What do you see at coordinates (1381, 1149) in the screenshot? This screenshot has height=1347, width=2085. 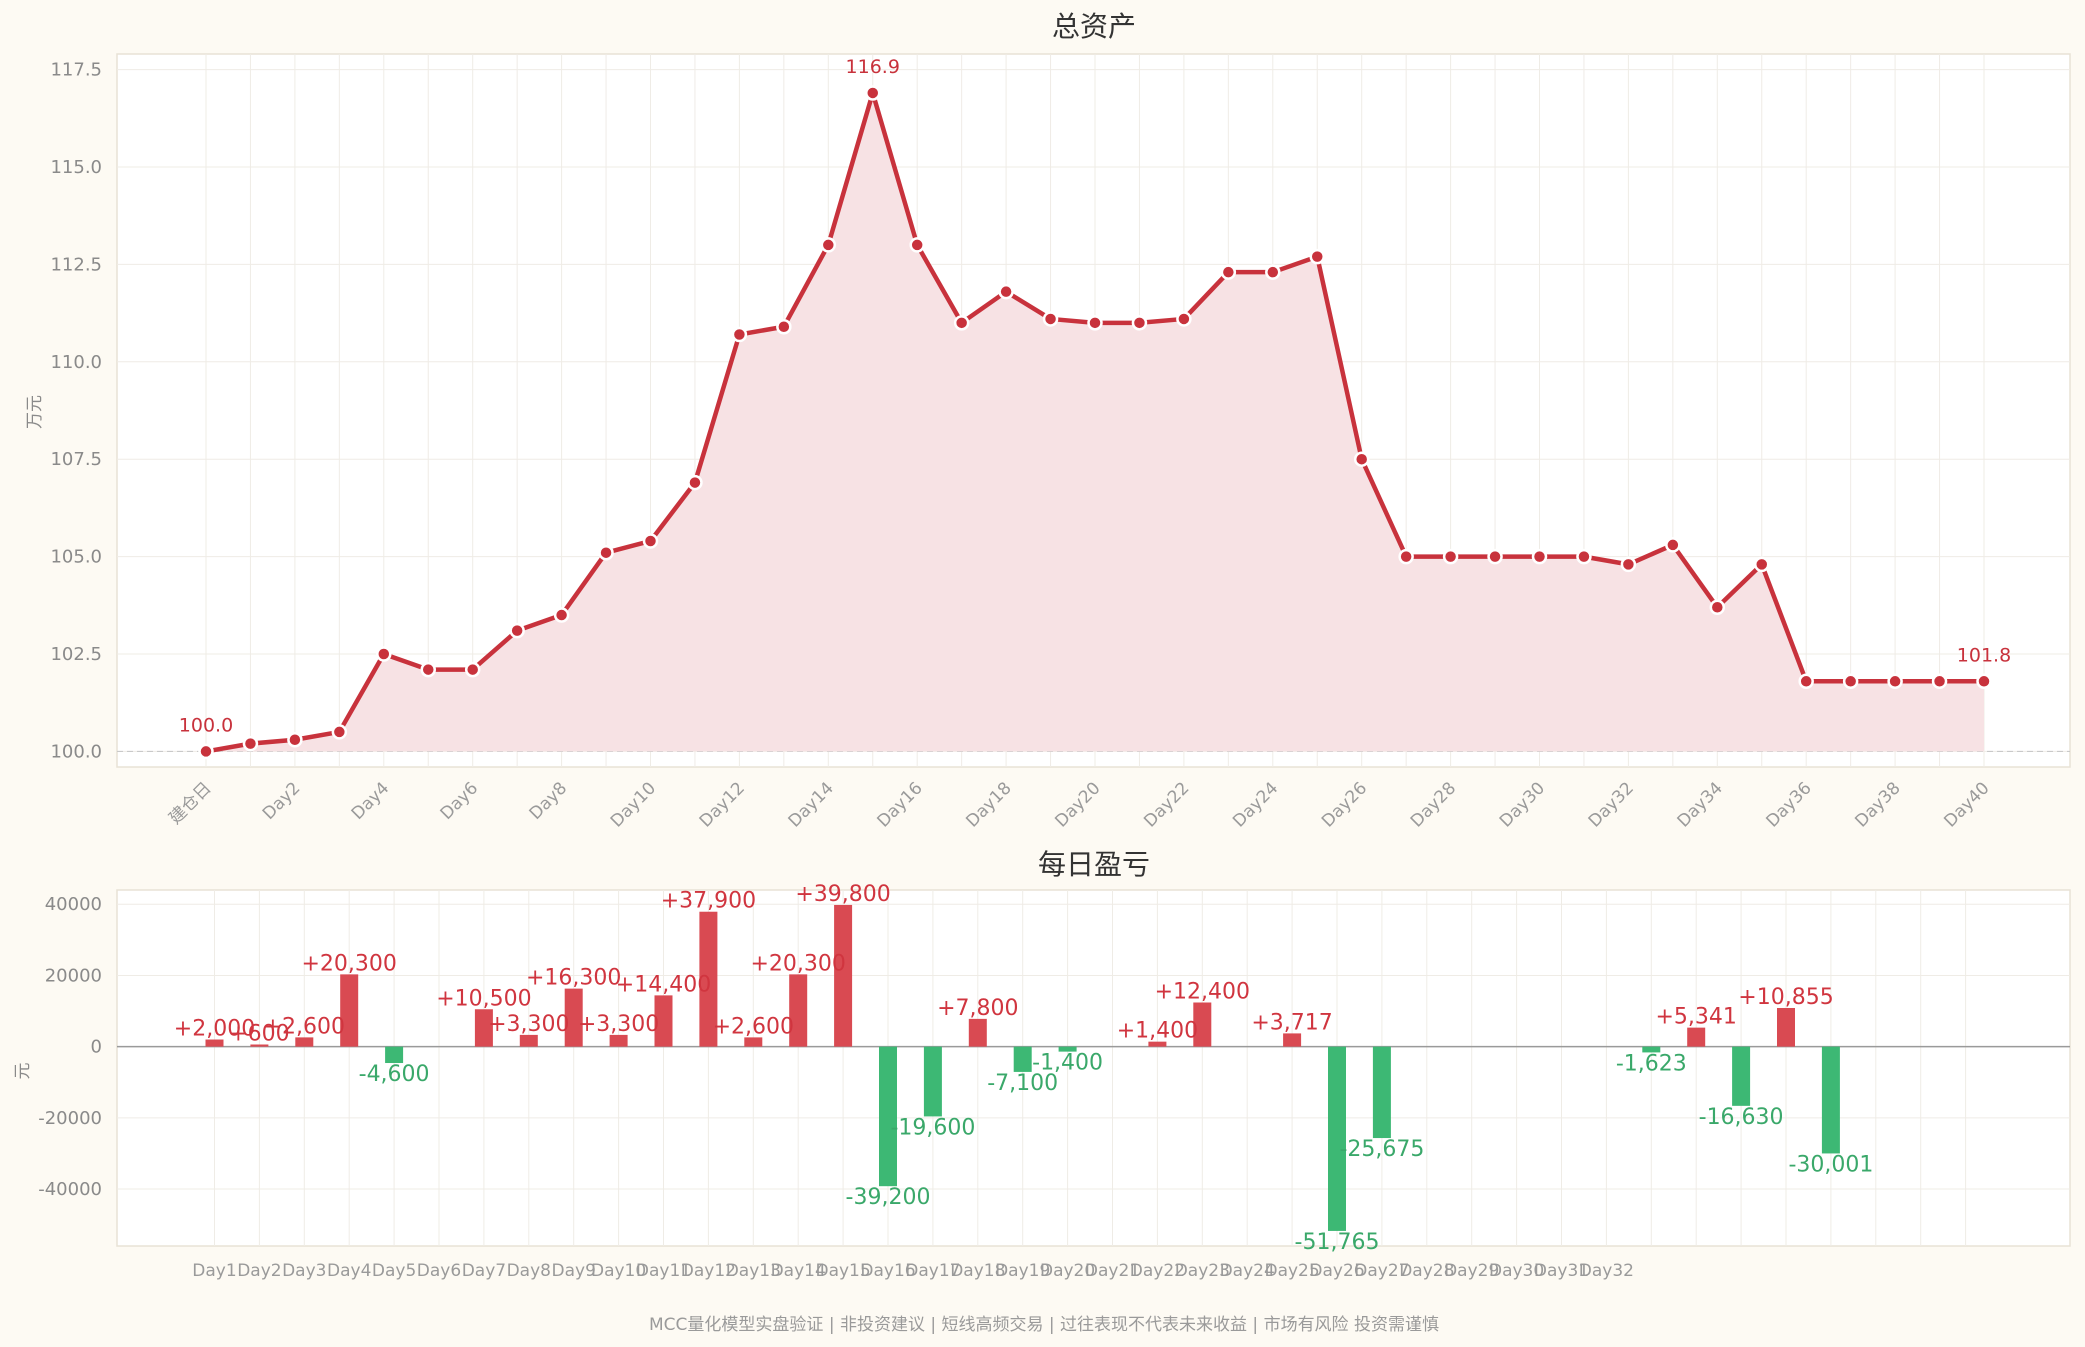 I see `bar-value-label: -25,675` at bounding box center [1381, 1149].